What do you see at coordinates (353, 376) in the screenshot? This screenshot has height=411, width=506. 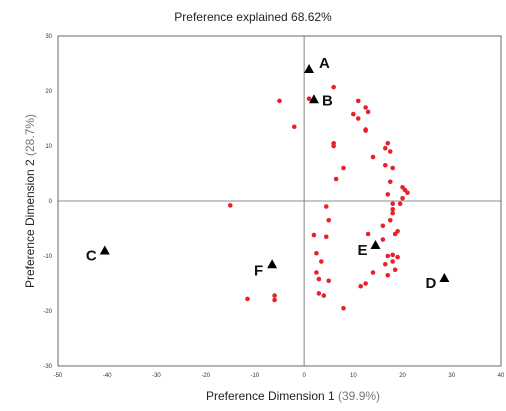 I see `x-tick-label: 10` at bounding box center [353, 376].